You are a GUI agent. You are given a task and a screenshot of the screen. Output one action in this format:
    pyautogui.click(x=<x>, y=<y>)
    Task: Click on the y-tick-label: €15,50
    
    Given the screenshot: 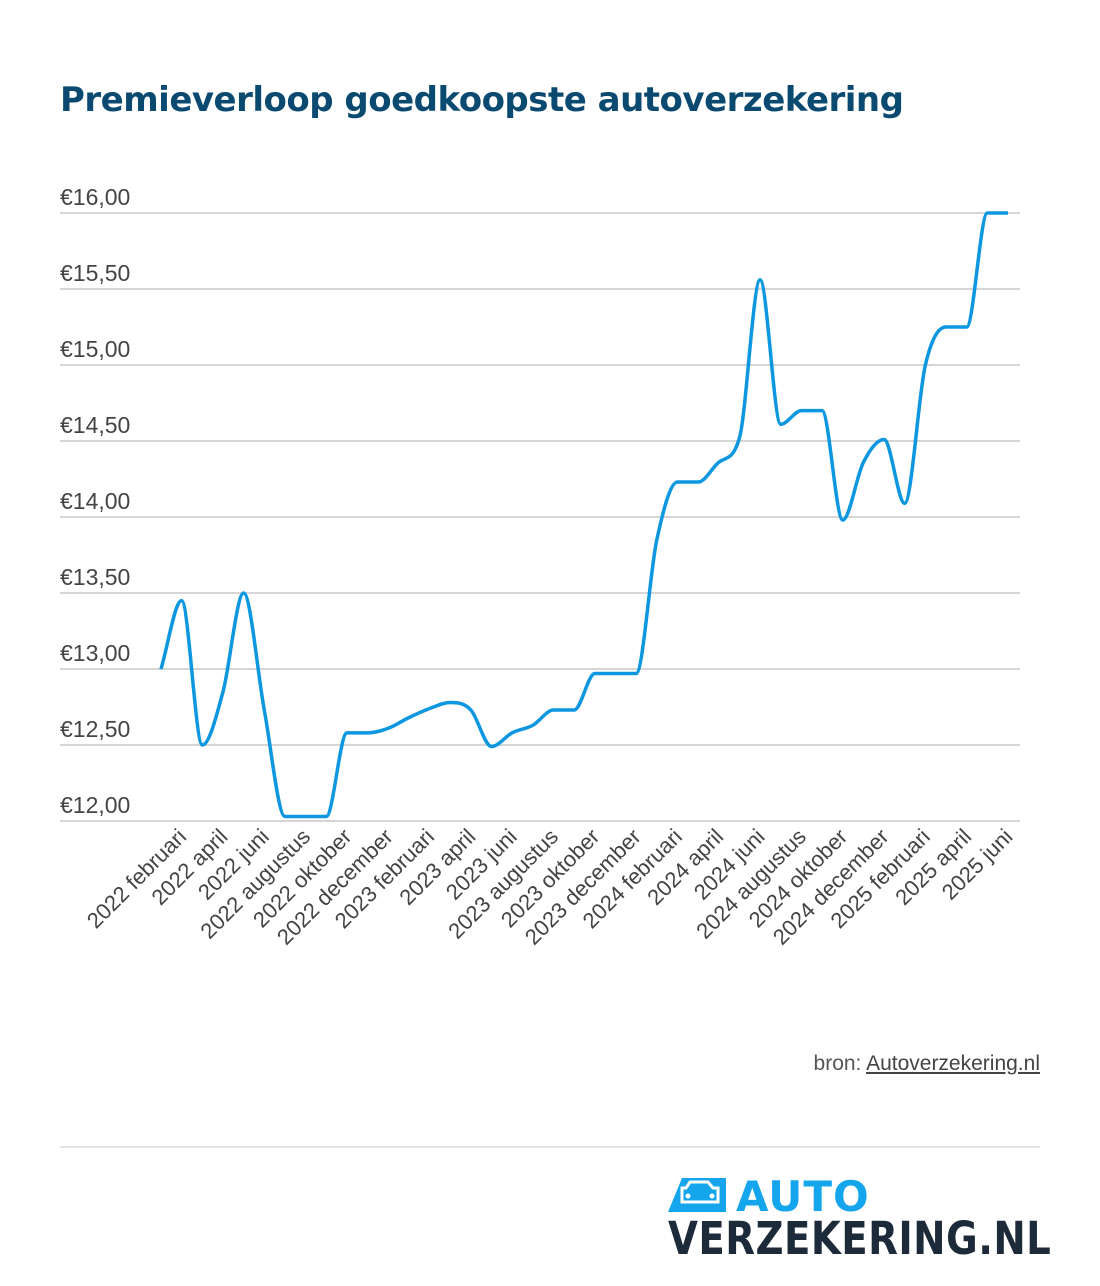 What is the action you would take?
    pyautogui.click(x=95, y=273)
    